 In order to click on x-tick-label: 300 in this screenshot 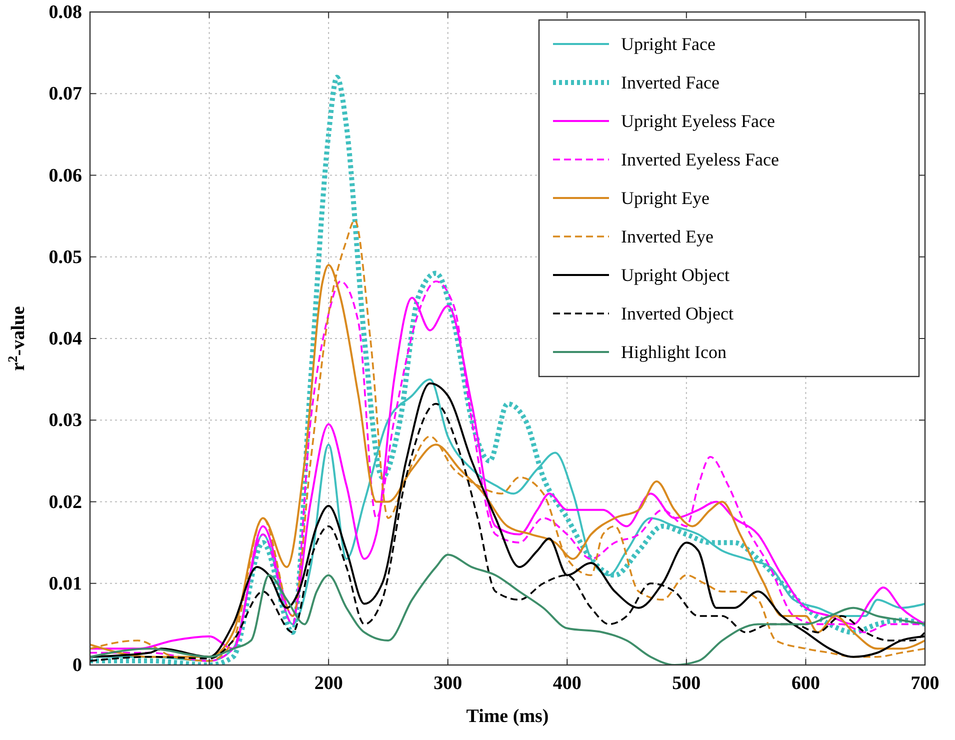, I will do `click(448, 683)`.